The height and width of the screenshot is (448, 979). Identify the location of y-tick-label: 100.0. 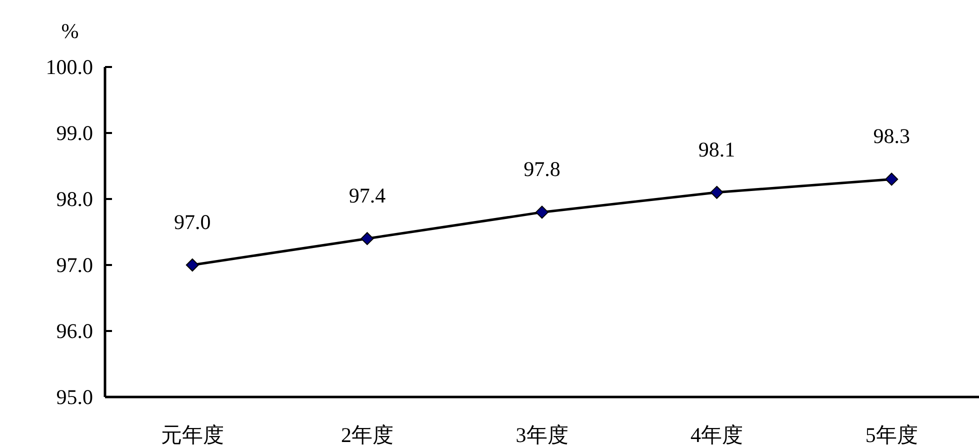
(69, 67).